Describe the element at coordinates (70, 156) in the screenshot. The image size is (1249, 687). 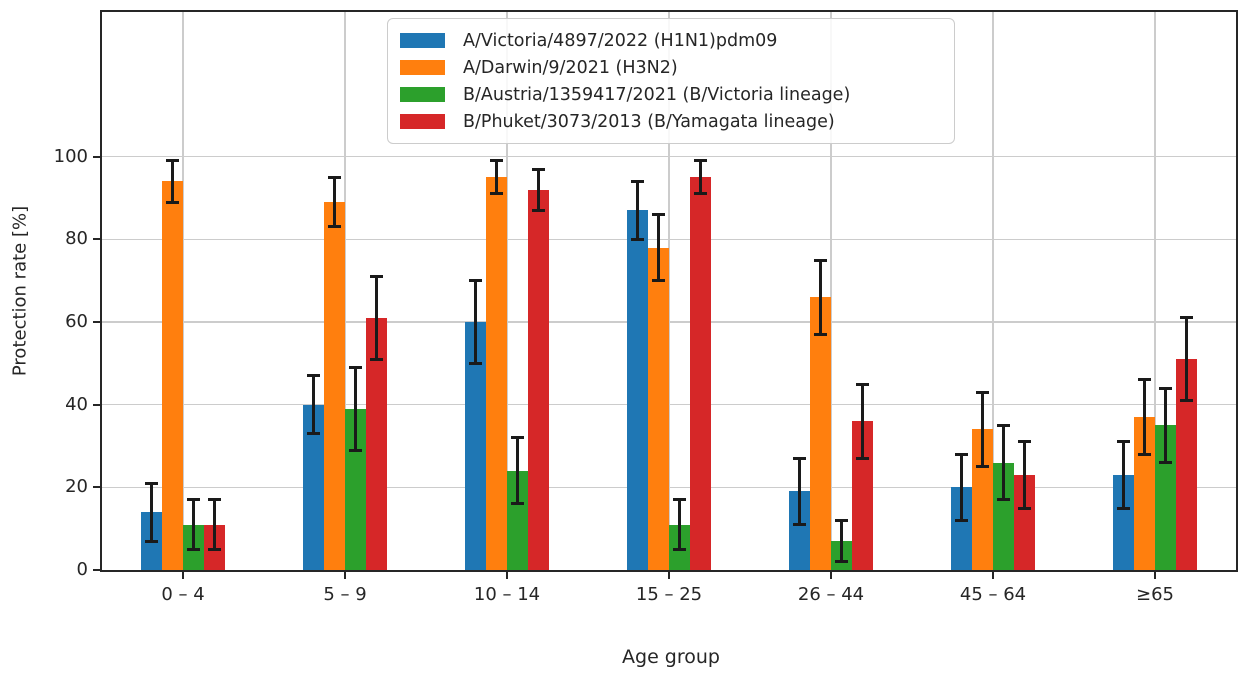
I see `y-tick-label: 100` at that location.